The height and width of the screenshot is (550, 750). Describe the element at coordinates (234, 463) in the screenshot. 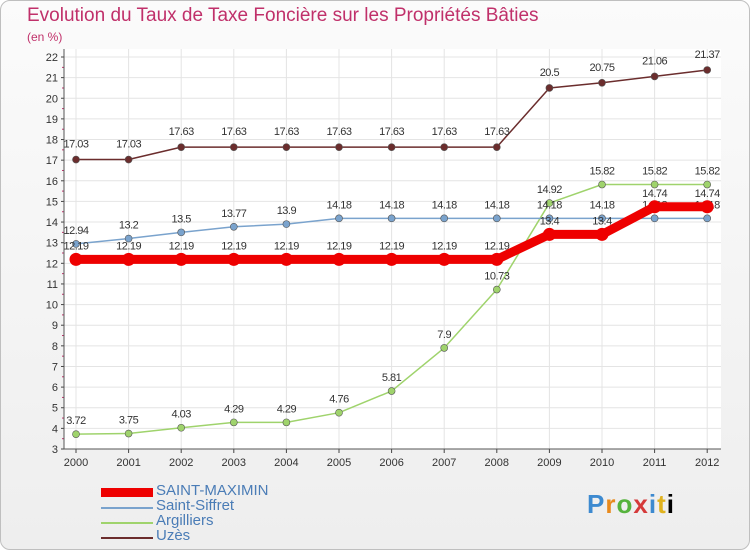

I see `x-tick-label: 2003` at that location.